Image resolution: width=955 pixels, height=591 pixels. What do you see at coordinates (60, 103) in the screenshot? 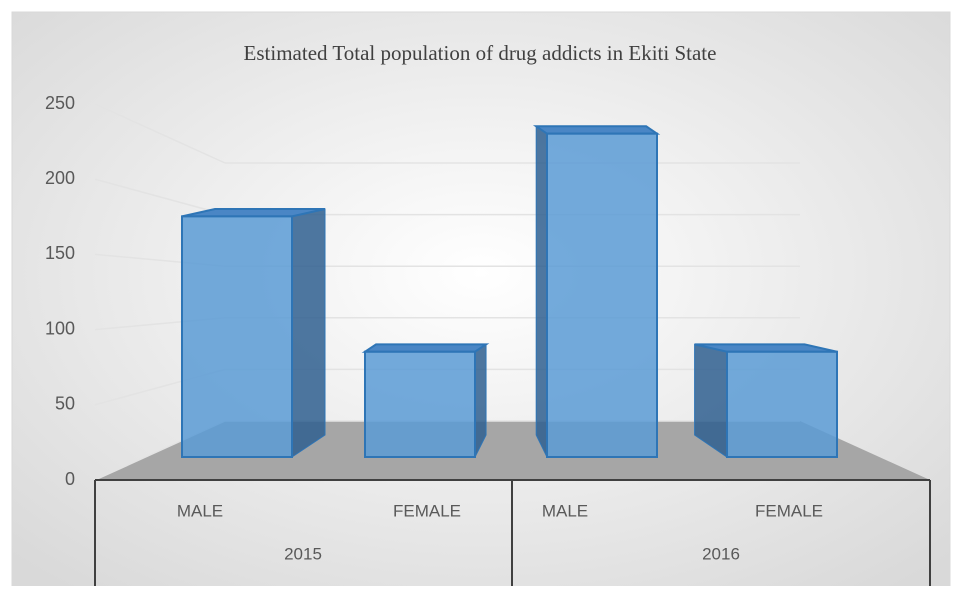
I see `y-tick-label: 250` at bounding box center [60, 103].